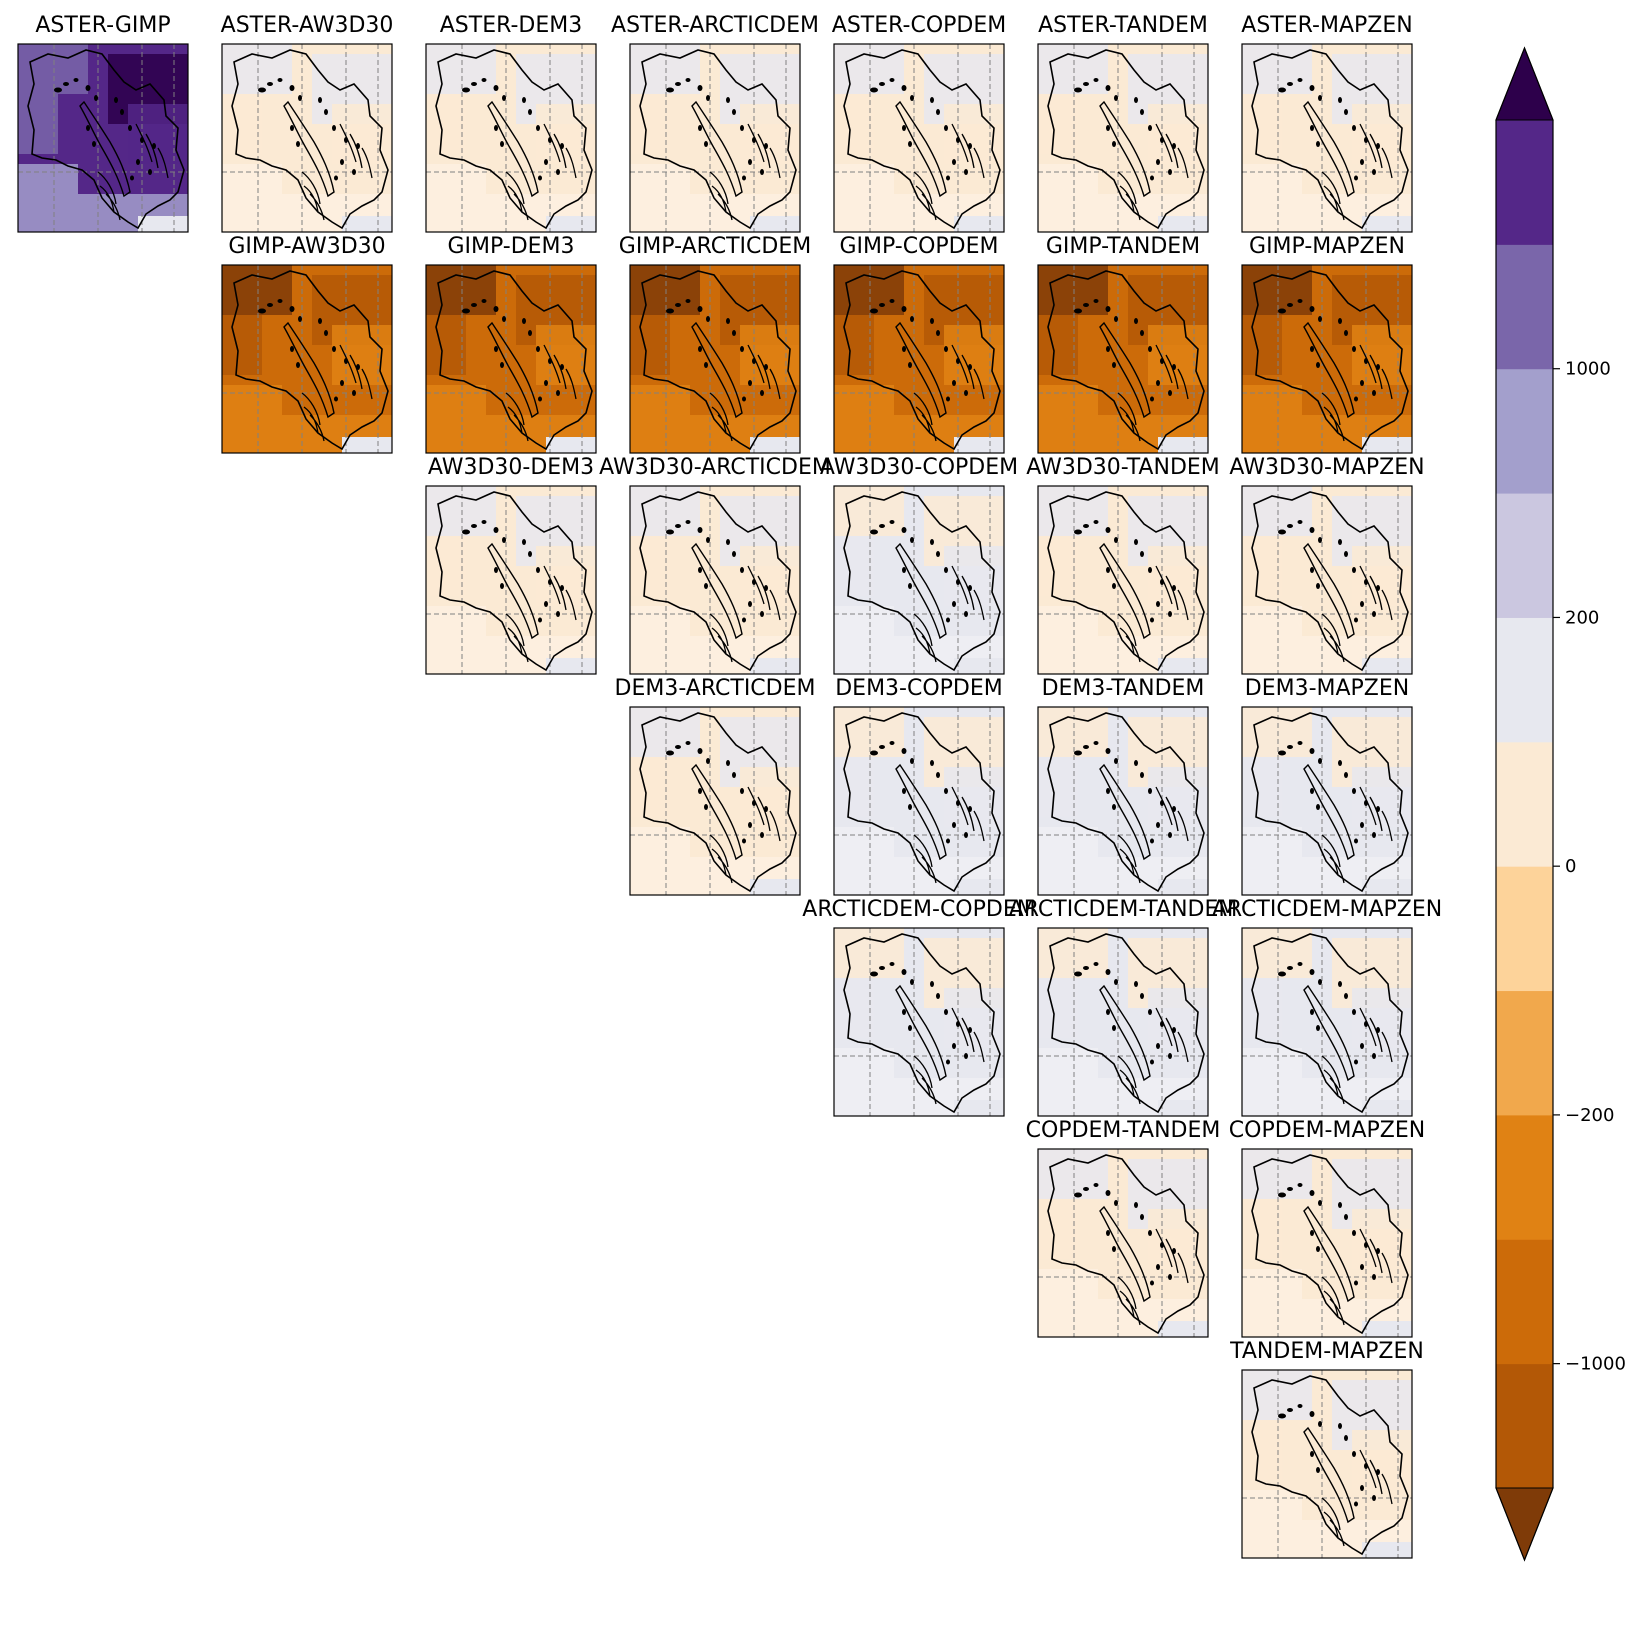  I want to click on diff-panel: ARCTICDEM-COPDEM, so click(919, 1007).